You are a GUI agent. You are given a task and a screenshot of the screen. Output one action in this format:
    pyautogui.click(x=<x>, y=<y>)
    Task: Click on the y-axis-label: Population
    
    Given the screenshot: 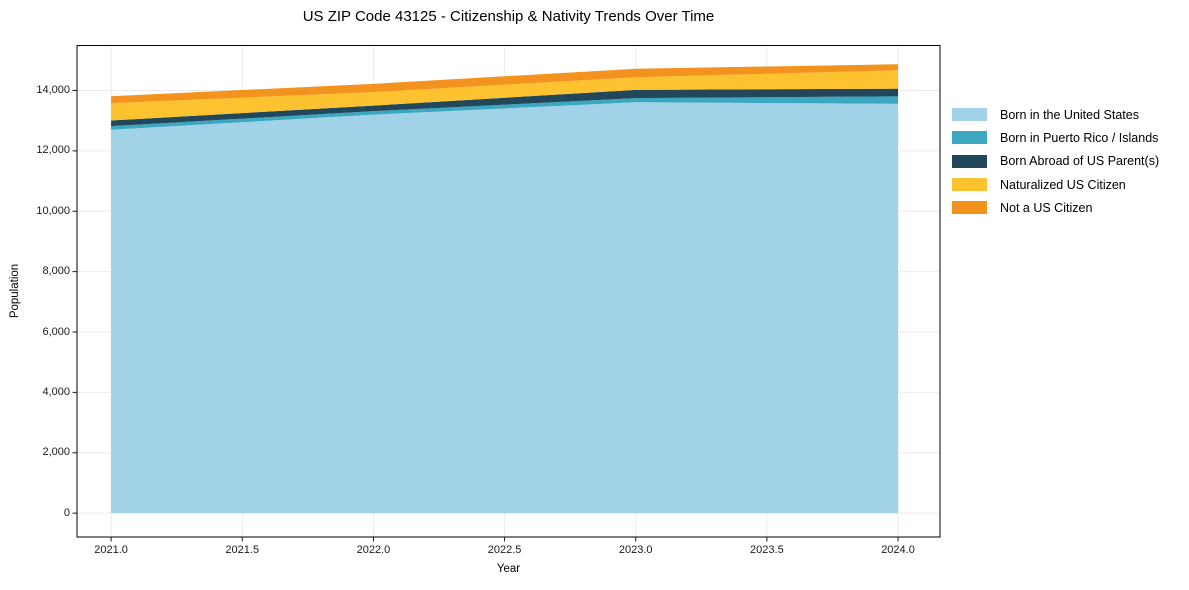 What is the action you would take?
    pyautogui.click(x=15, y=291)
    